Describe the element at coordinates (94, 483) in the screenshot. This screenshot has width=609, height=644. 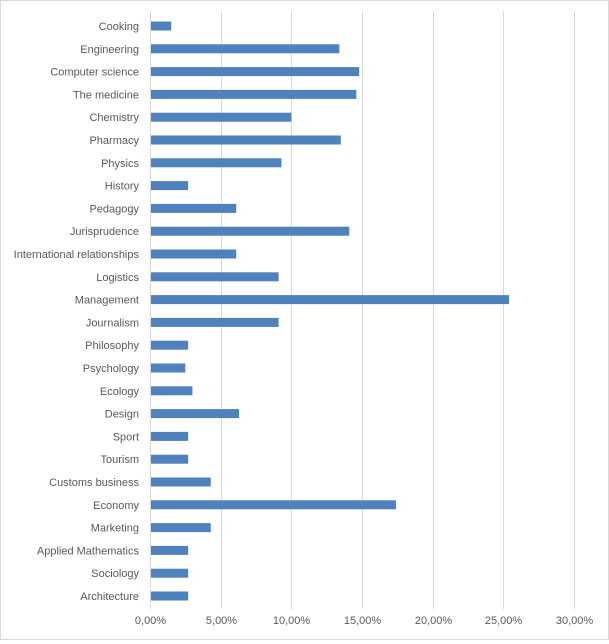
I see `category-label: Customs business` at that location.